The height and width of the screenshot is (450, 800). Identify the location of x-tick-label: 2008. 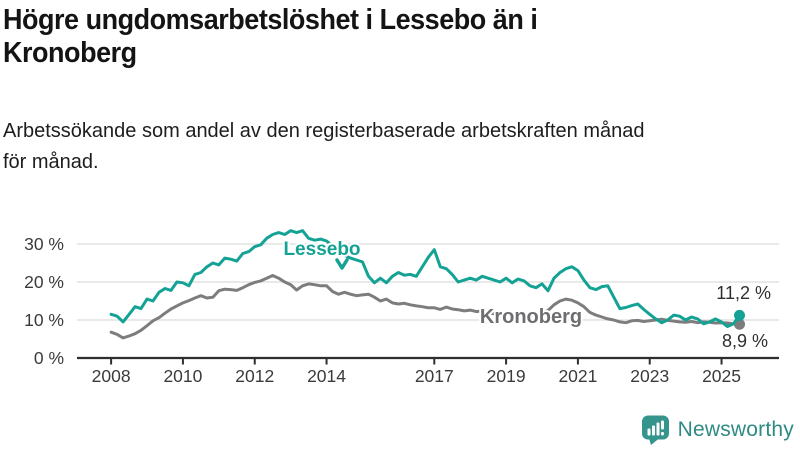
(111, 376).